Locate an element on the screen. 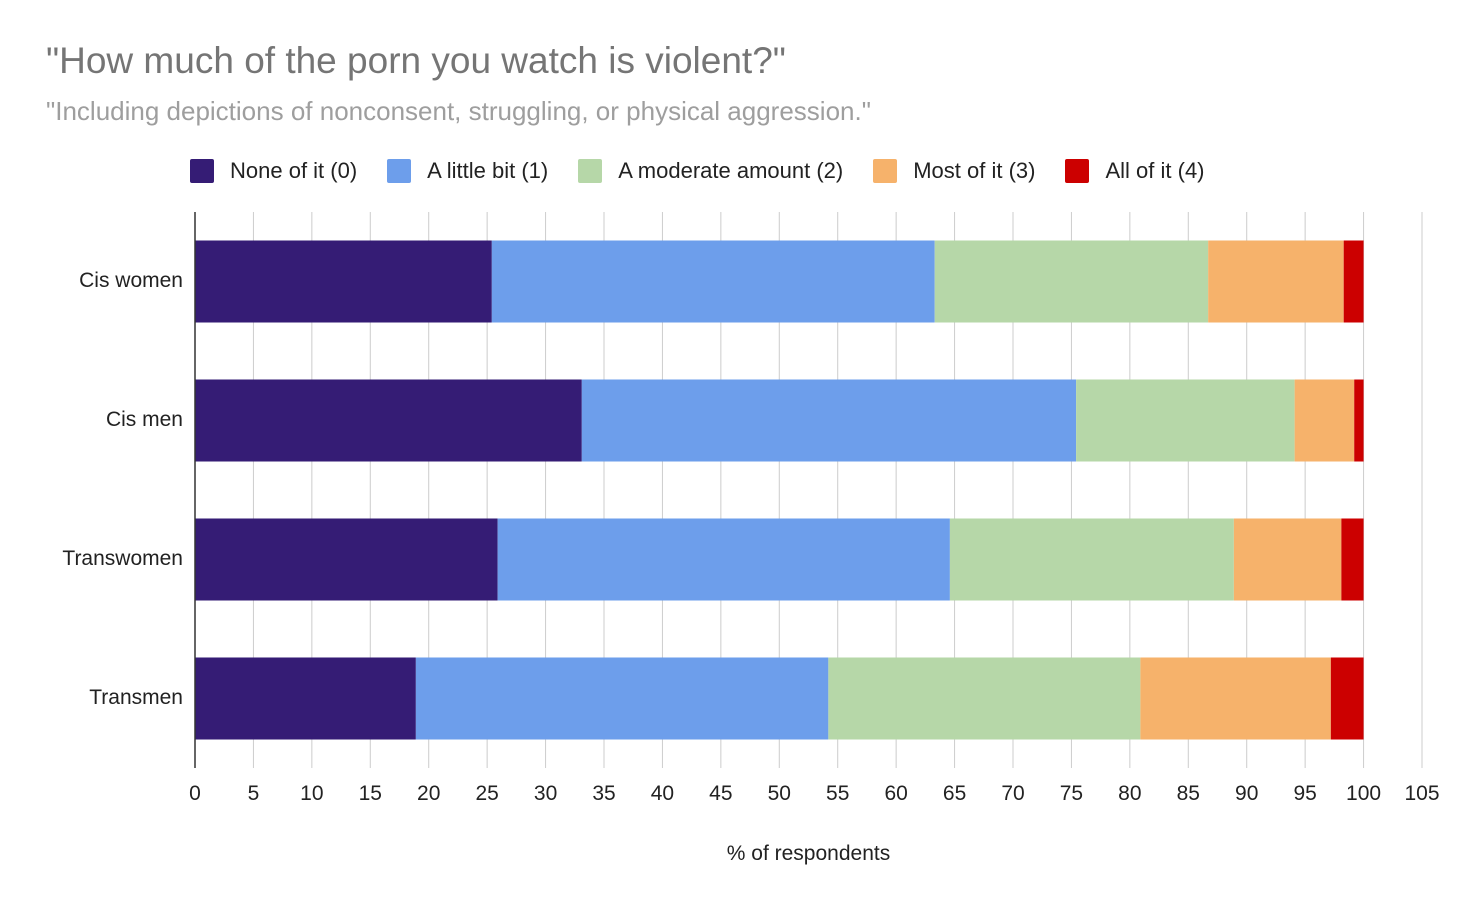 The width and height of the screenshot is (1468, 910). legend-item-none: None of it (0) is located at coordinates (273, 171).